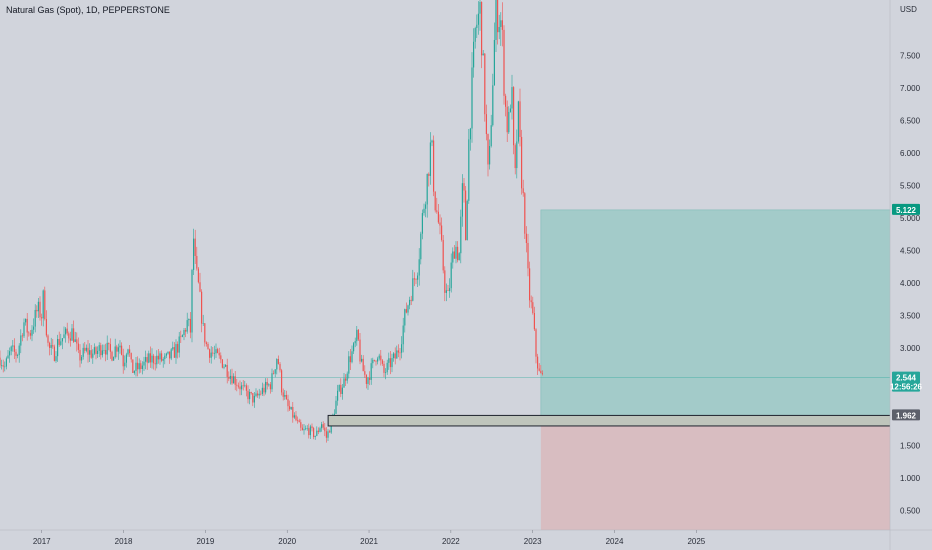 The width and height of the screenshot is (932, 550). Describe the element at coordinates (910, 120) in the screenshot. I see `y-tick-label: 6.500` at that location.